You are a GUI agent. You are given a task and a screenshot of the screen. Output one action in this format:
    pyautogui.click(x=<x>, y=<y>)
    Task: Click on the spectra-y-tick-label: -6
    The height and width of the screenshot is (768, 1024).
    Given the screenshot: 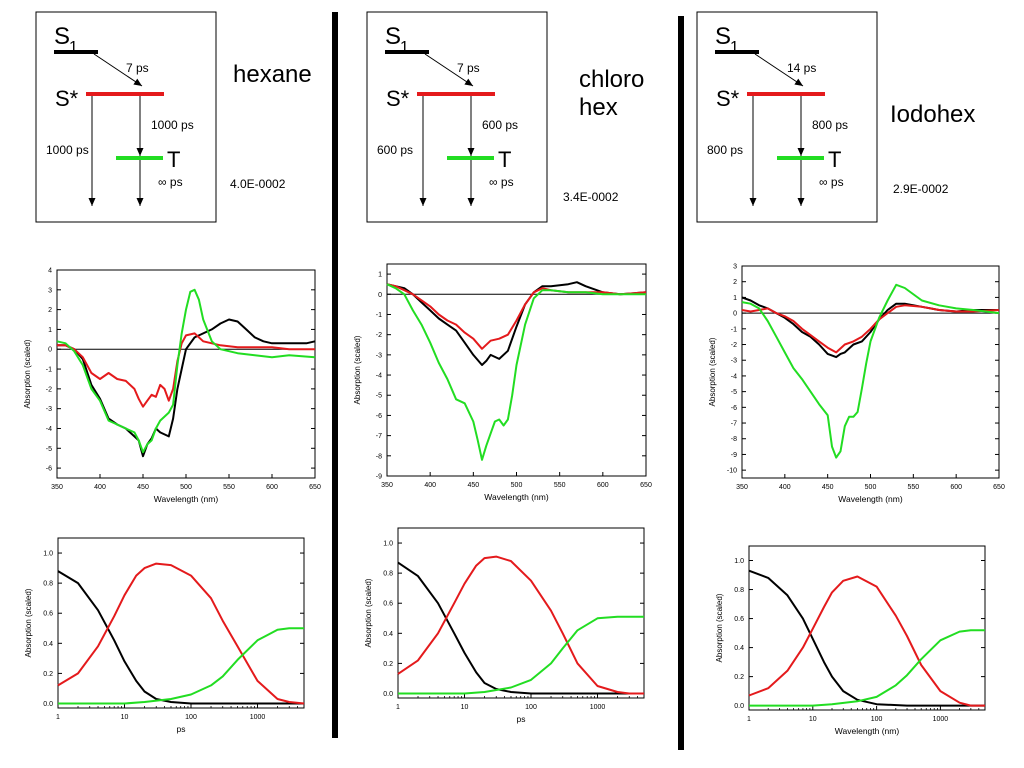 What is the action you would take?
    pyautogui.click(x=49, y=469)
    